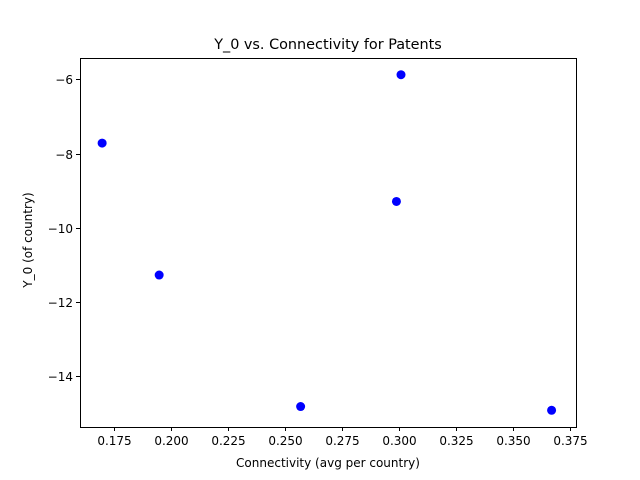 This screenshot has height=480, width=640. I want to click on x-tick-label: 0.250, so click(285, 441).